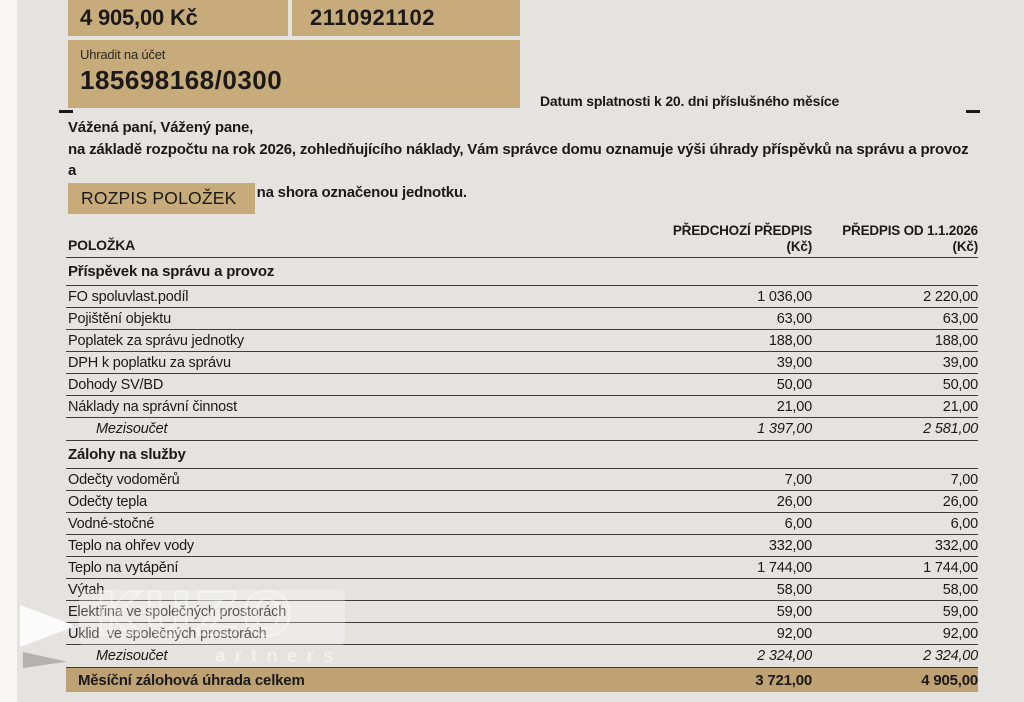  Describe the element at coordinates (960, 362) in the screenshot. I see `row-new-value: 39,00` at that location.